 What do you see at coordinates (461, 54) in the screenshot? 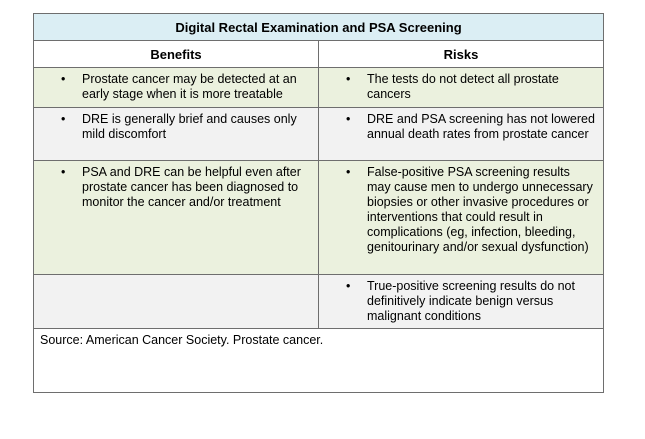
I see `column-header: Risks` at bounding box center [461, 54].